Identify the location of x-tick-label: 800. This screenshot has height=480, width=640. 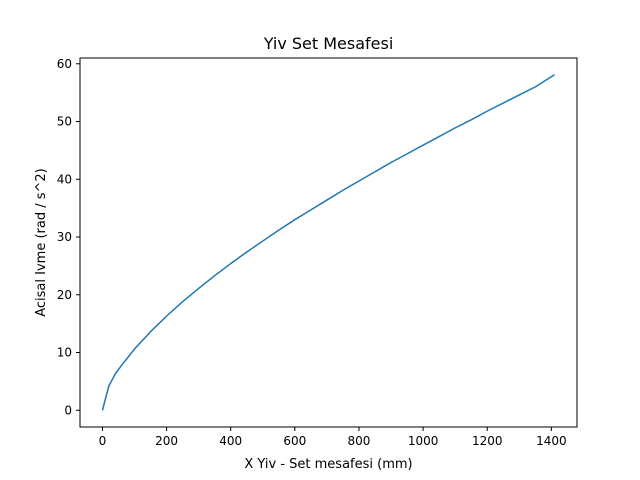
(359, 441).